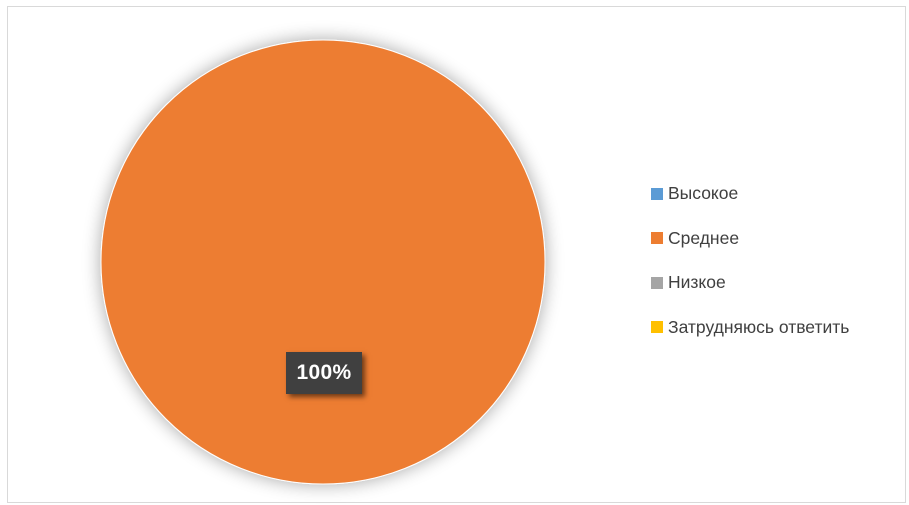  I want to click on data-label-text: 100%, so click(324, 372).